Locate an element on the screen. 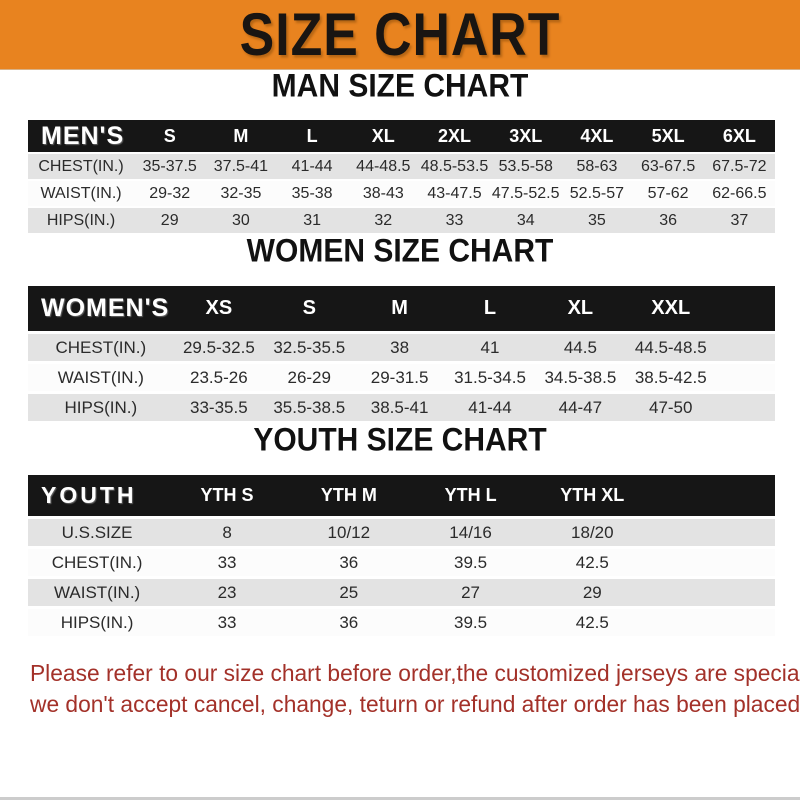 This screenshot has width=800, height=800. size-value-cell: 29-31.5 is located at coordinates (399, 377).